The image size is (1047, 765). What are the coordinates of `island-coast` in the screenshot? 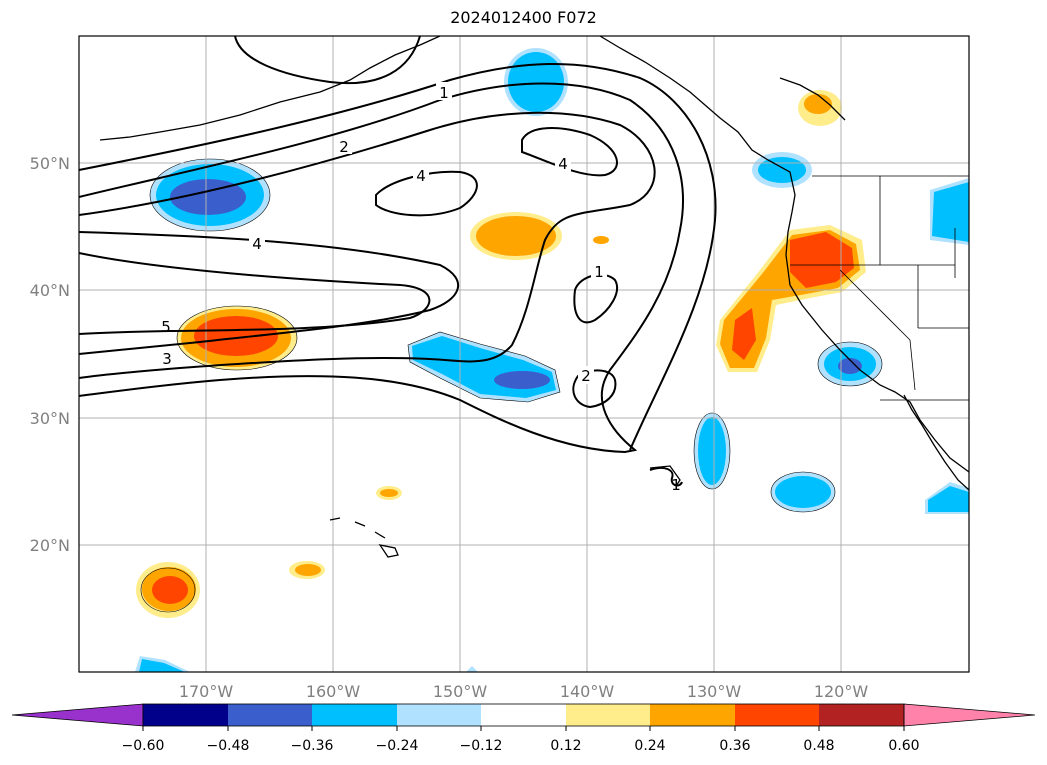 It's located at (665, 476).